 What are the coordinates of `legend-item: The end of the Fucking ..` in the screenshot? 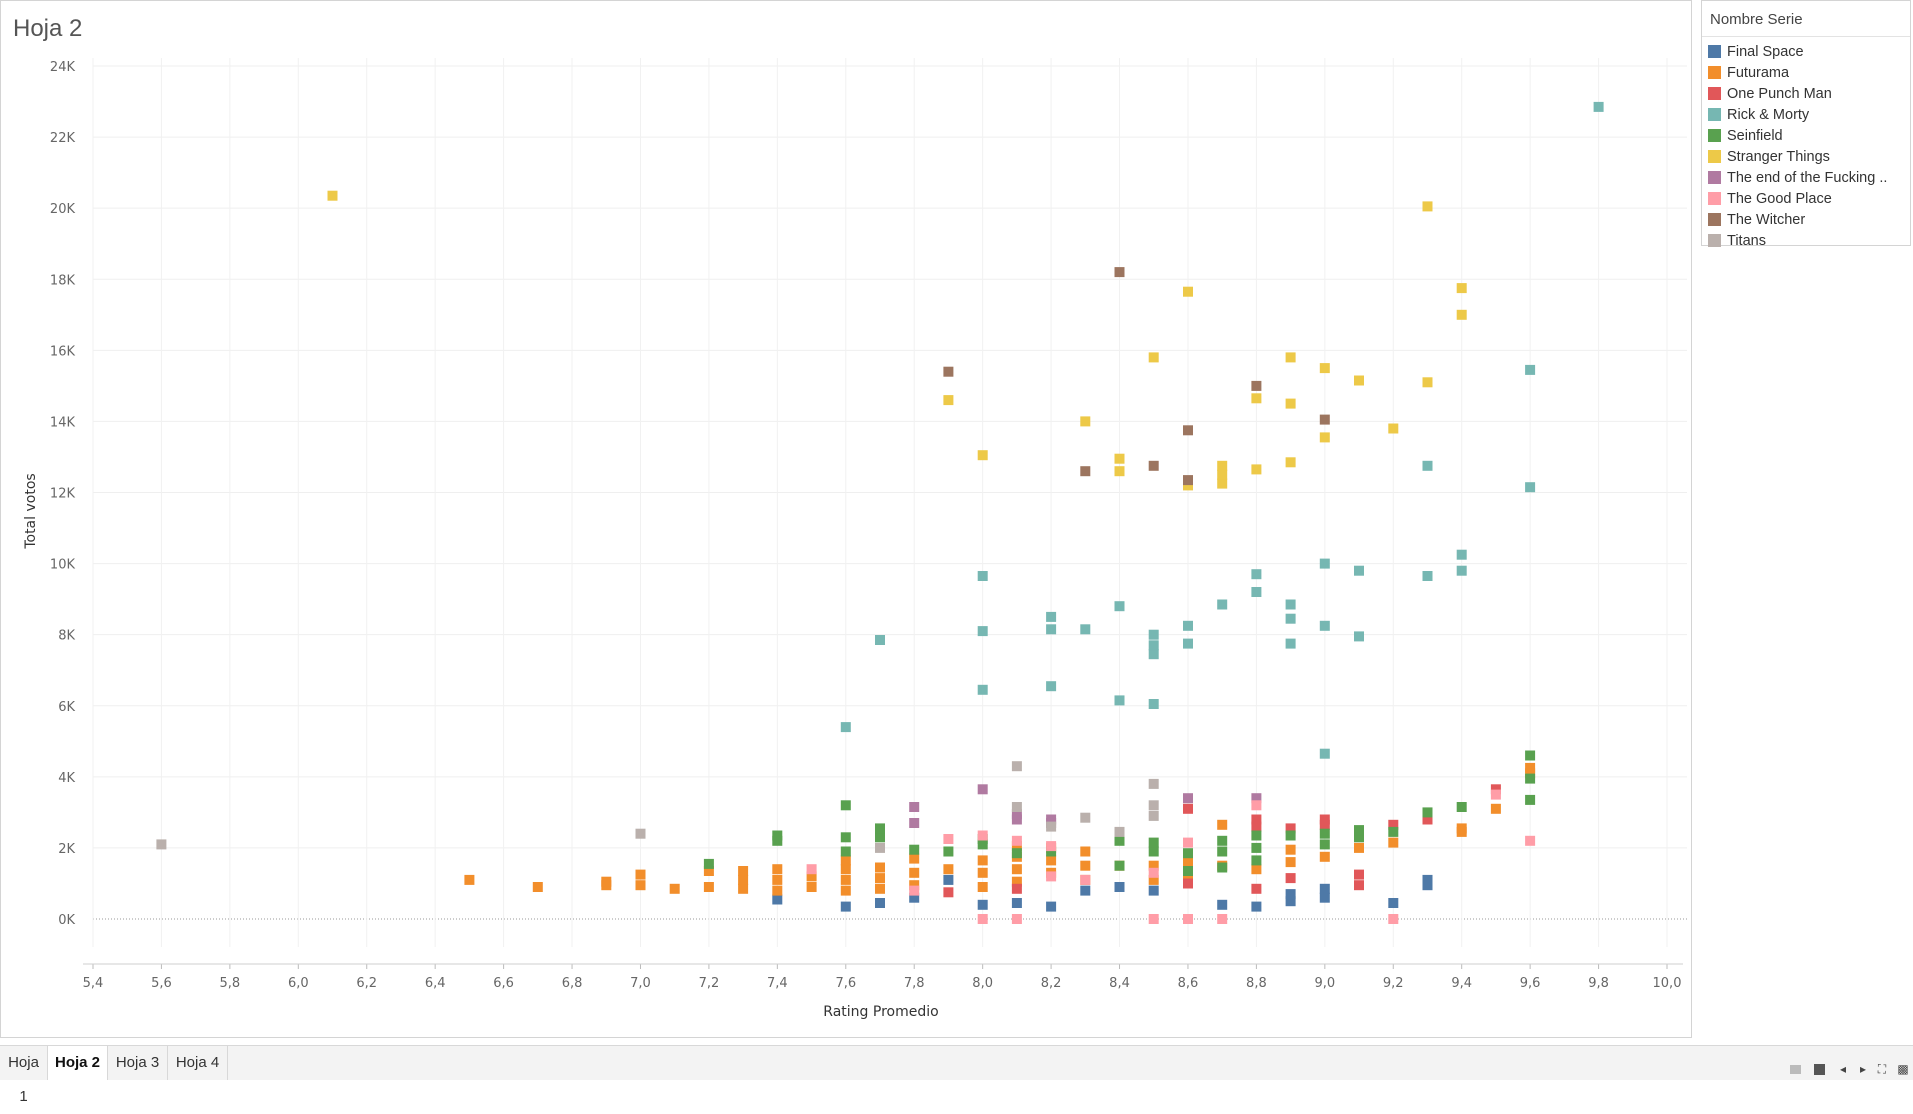 It's located at (1806, 177).